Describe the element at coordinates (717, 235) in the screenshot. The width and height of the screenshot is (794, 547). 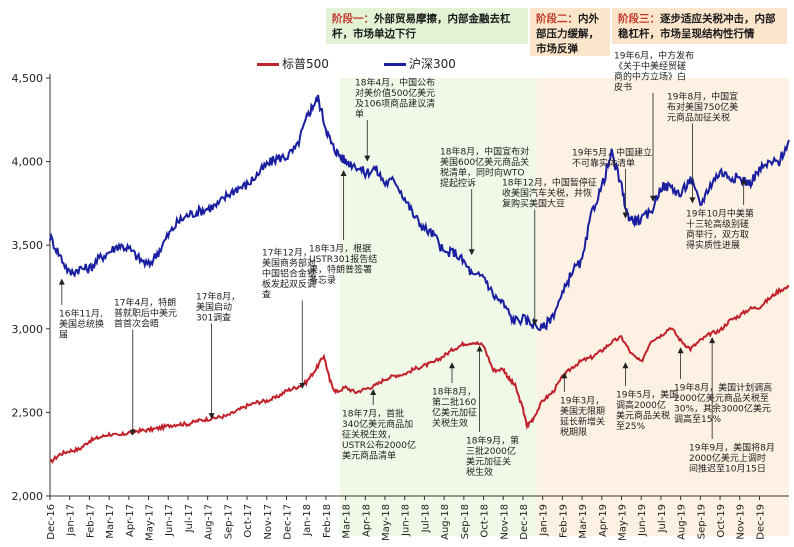
I see `annotation-text: 商举行，双方取` at that location.